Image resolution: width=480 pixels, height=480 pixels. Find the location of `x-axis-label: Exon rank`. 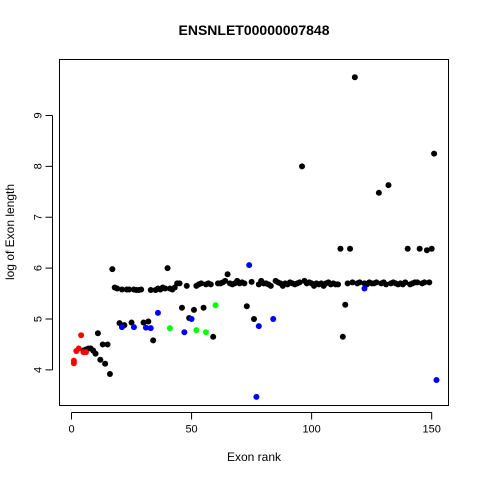

x-axis-label: Exon rank is located at coordinates (254, 457).